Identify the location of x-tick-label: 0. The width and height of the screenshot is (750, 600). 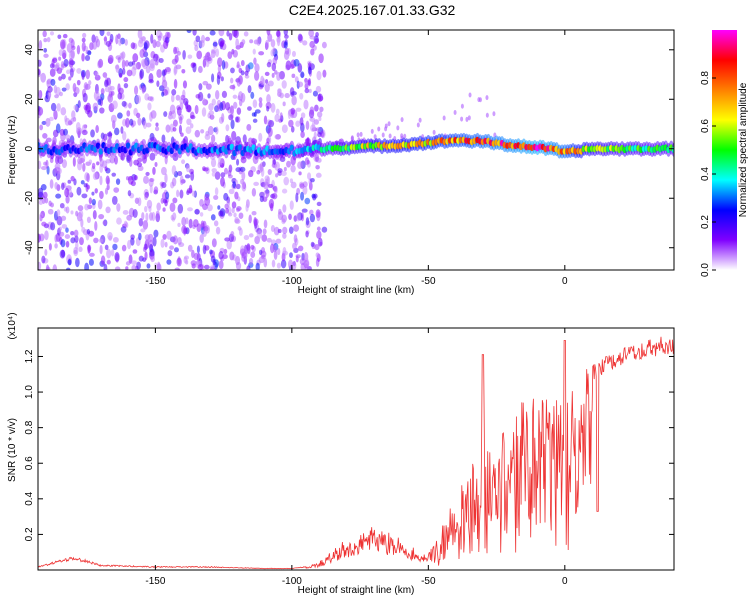
(565, 281).